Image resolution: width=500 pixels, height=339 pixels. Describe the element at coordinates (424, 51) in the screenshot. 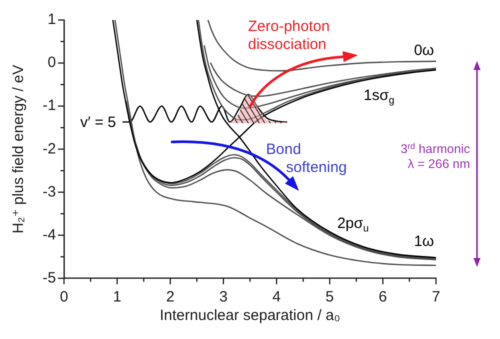

I see `annotation: 0ω` at that location.